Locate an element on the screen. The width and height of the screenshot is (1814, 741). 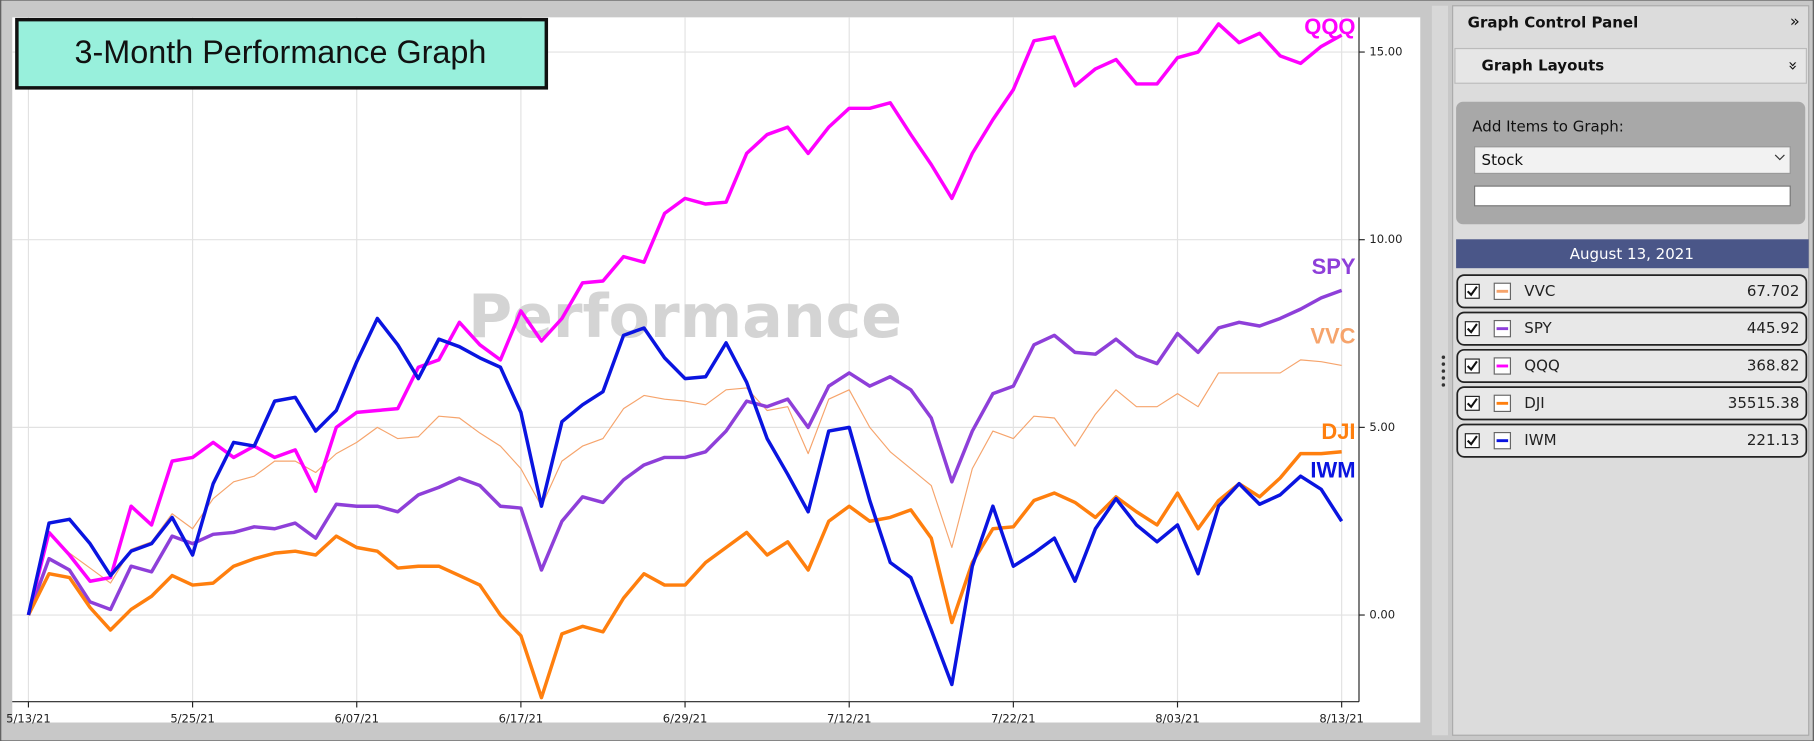
item-value: 368.82 is located at coordinates (1773, 365).